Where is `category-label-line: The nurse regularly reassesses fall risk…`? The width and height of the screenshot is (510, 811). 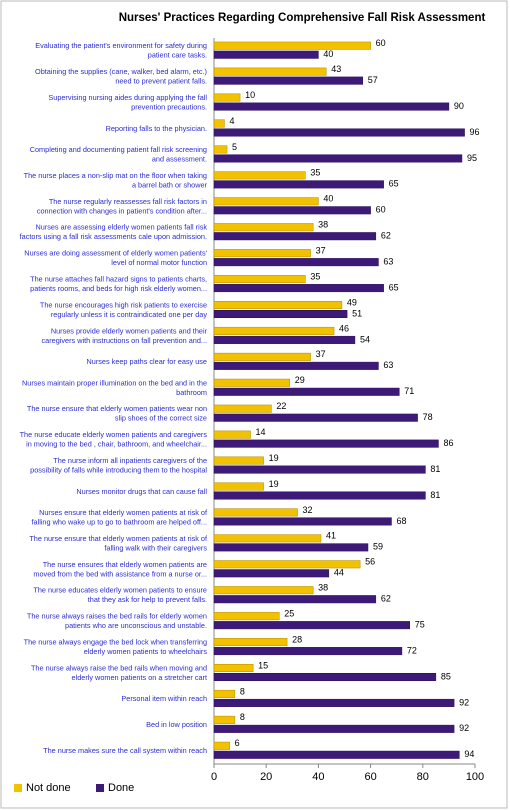 category-label-line: The nurse regularly reassesses fall risk… is located at coordinates (128, 201).